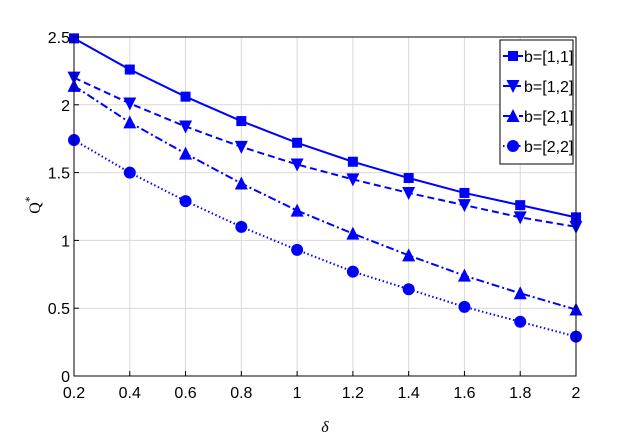 This screenshot has height=443, width=617. Describe the element at coordinates (548, 57) in the screenshot. I see `legend-label: b=[1,1]` at that location.